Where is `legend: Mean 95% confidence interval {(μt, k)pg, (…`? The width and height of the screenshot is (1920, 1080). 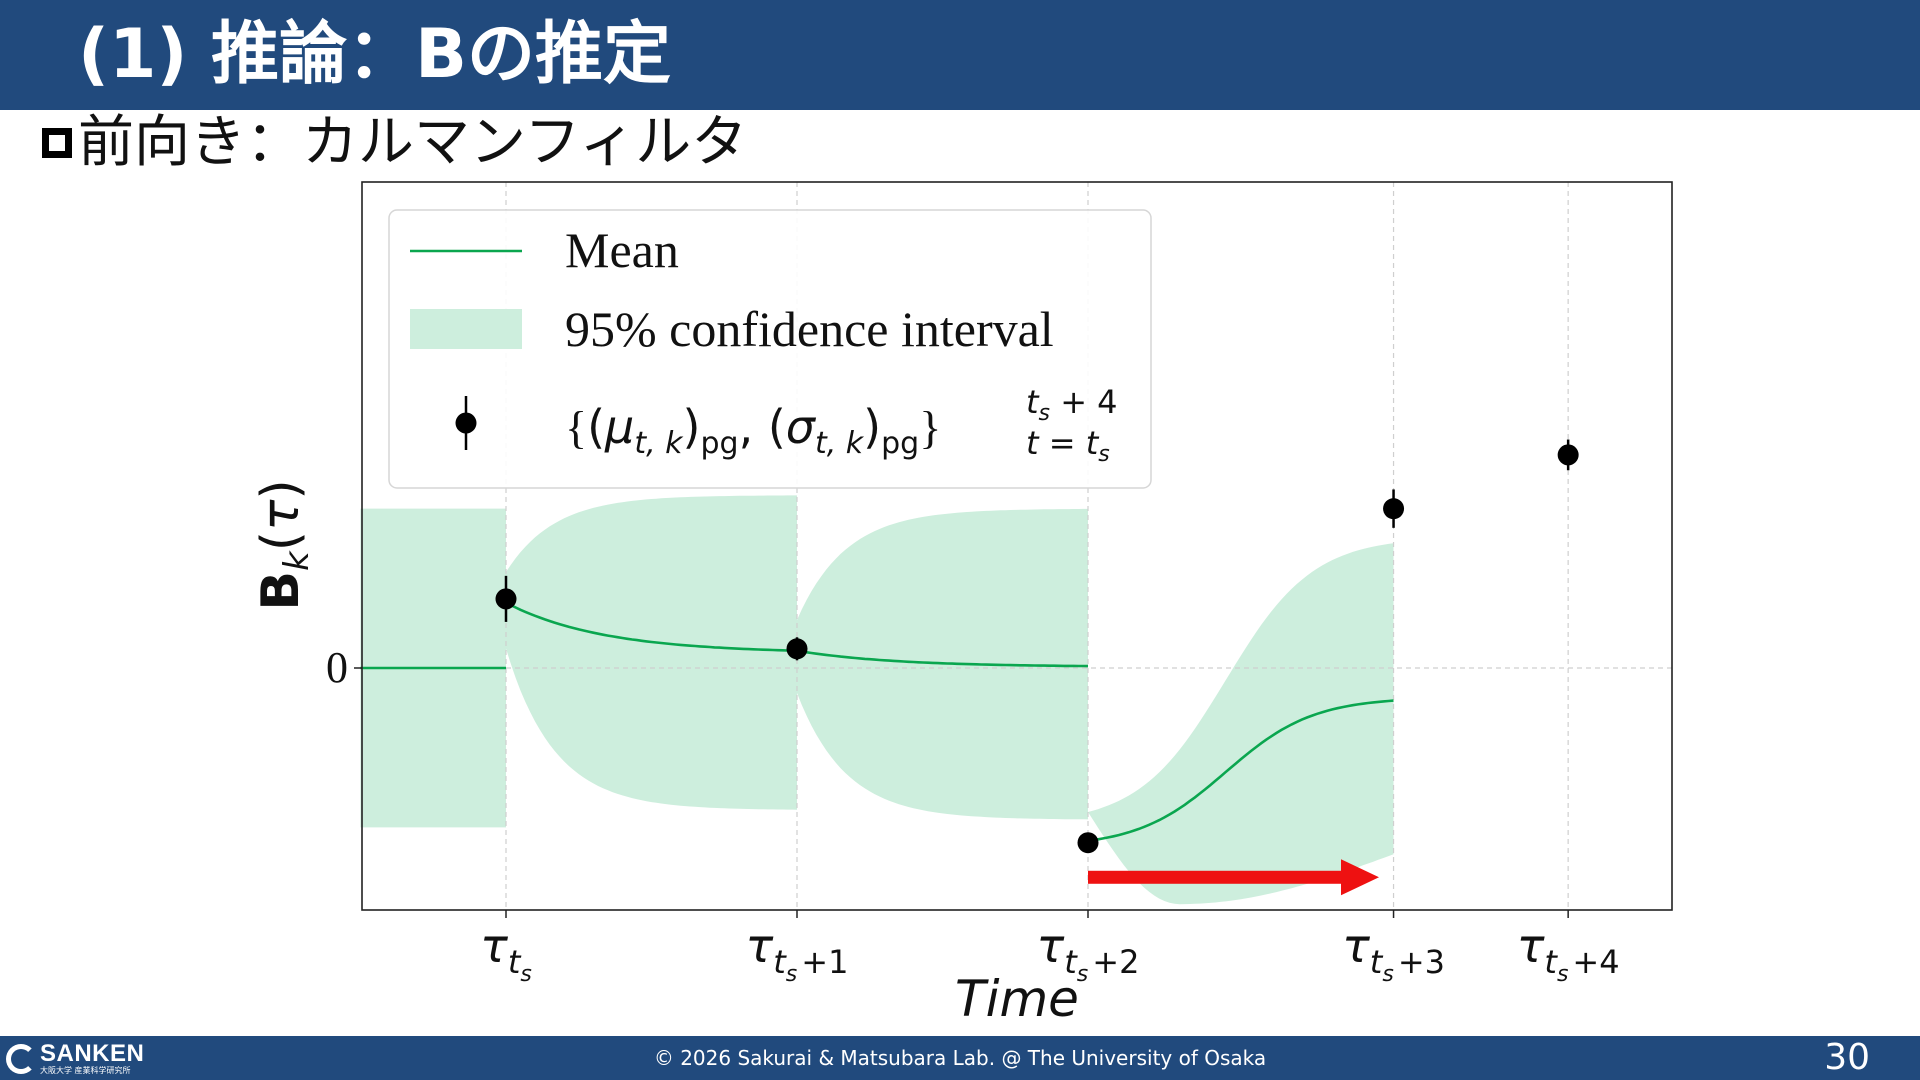
legend: Mean 95% confidence interval {(μt, k)pg, (… is located at coordinates (770, 349).